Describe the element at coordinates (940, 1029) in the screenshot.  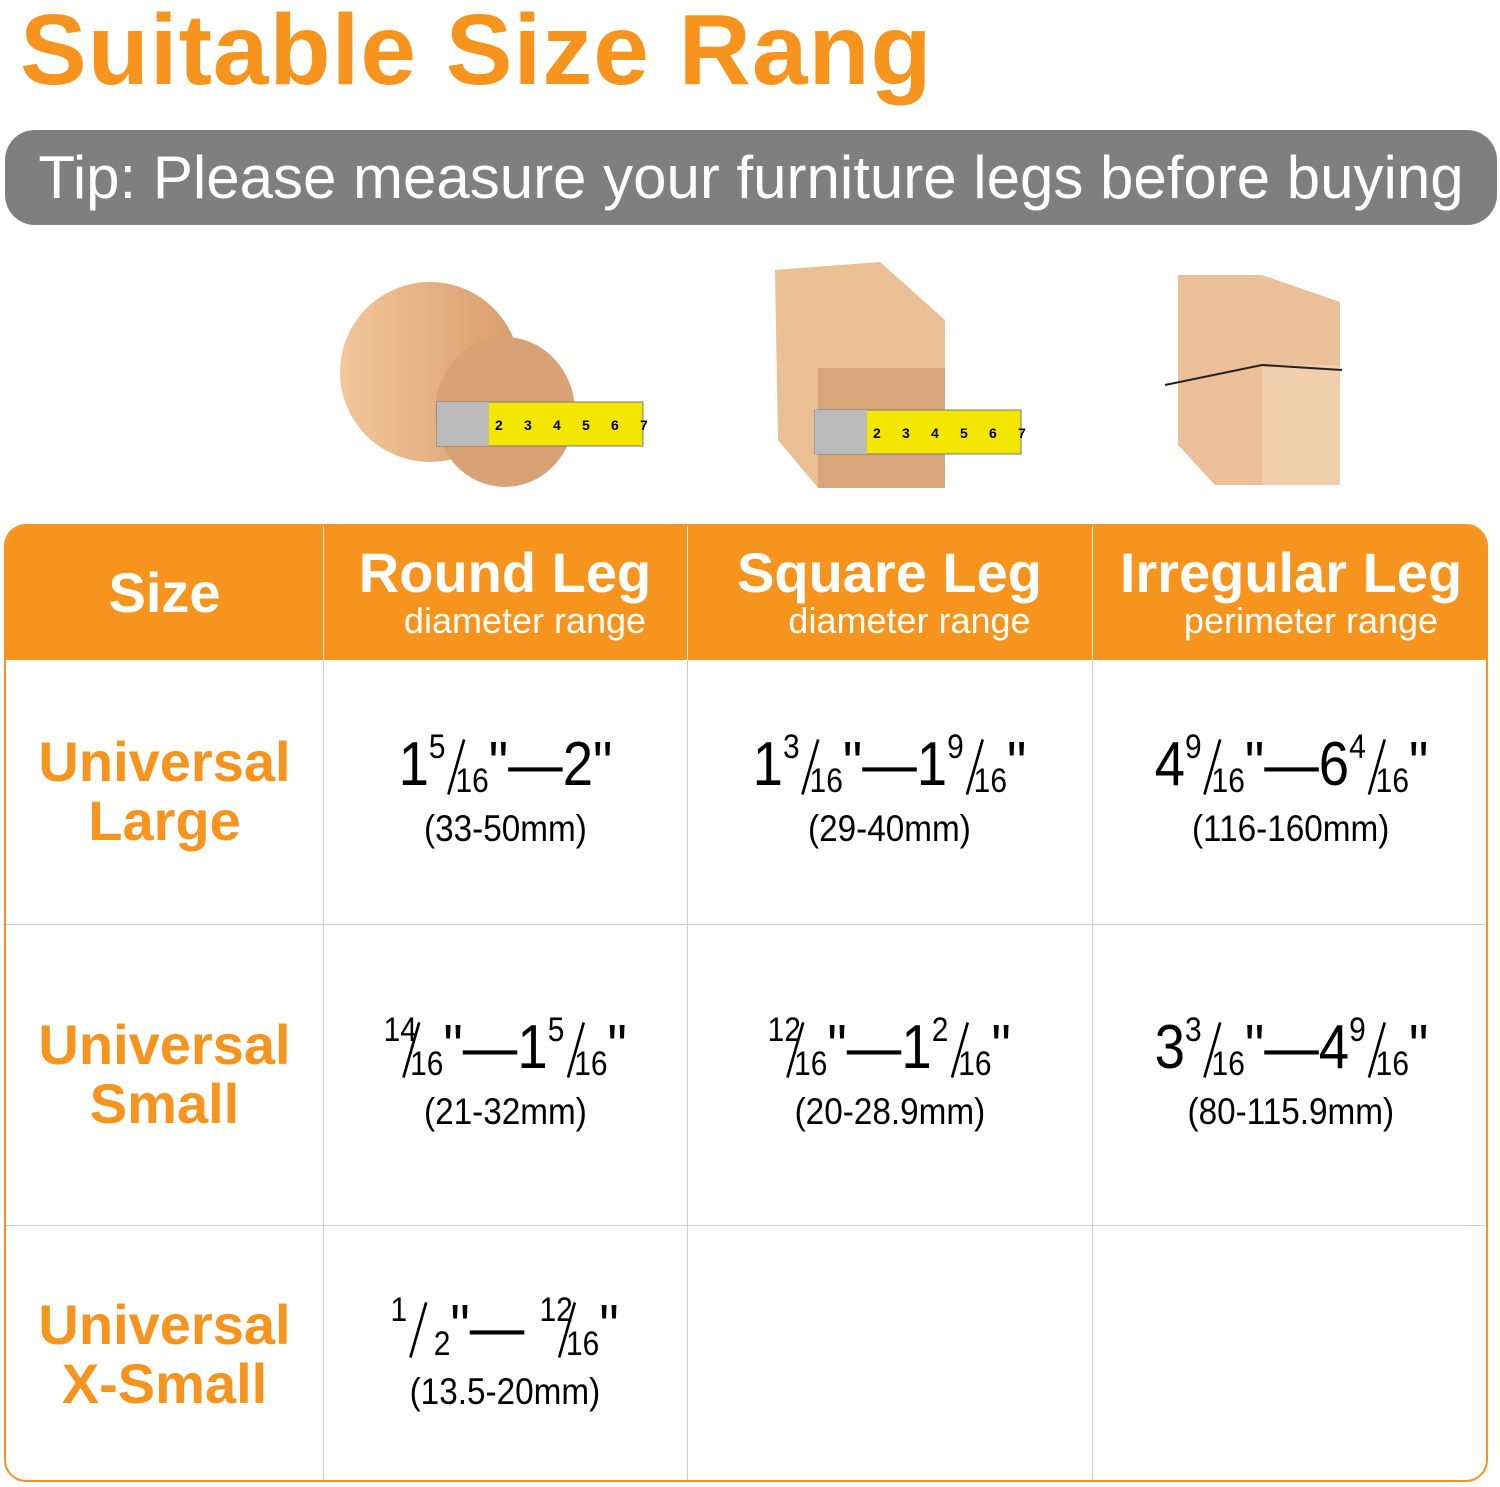
I see `numerator: 2` at that location.